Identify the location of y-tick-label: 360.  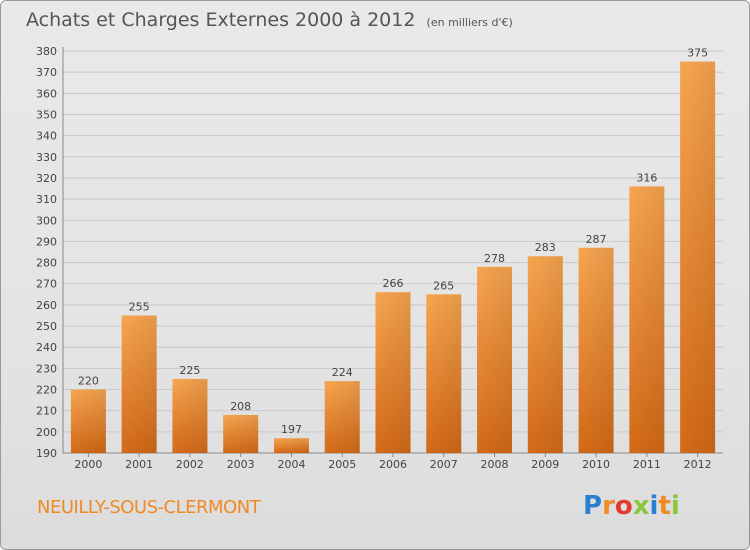
(46, 93).